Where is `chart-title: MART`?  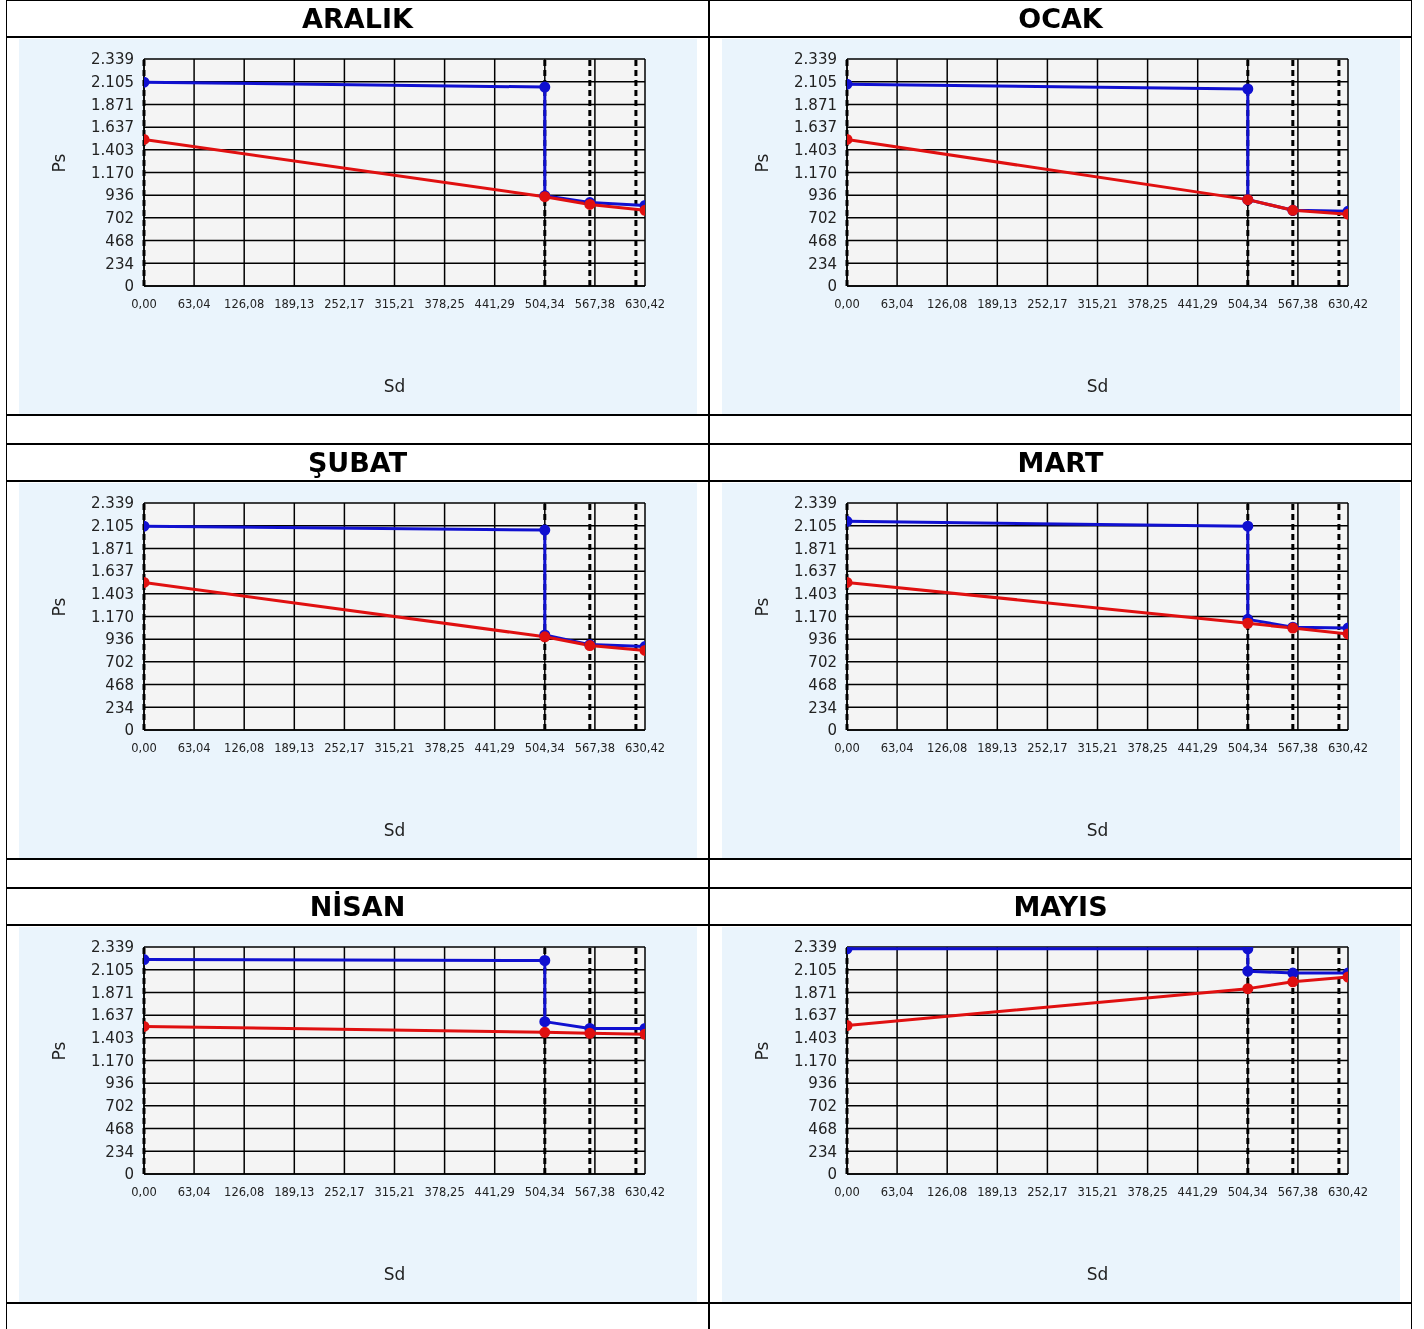
chart-title: MART is located at coordinates (1060, 462).